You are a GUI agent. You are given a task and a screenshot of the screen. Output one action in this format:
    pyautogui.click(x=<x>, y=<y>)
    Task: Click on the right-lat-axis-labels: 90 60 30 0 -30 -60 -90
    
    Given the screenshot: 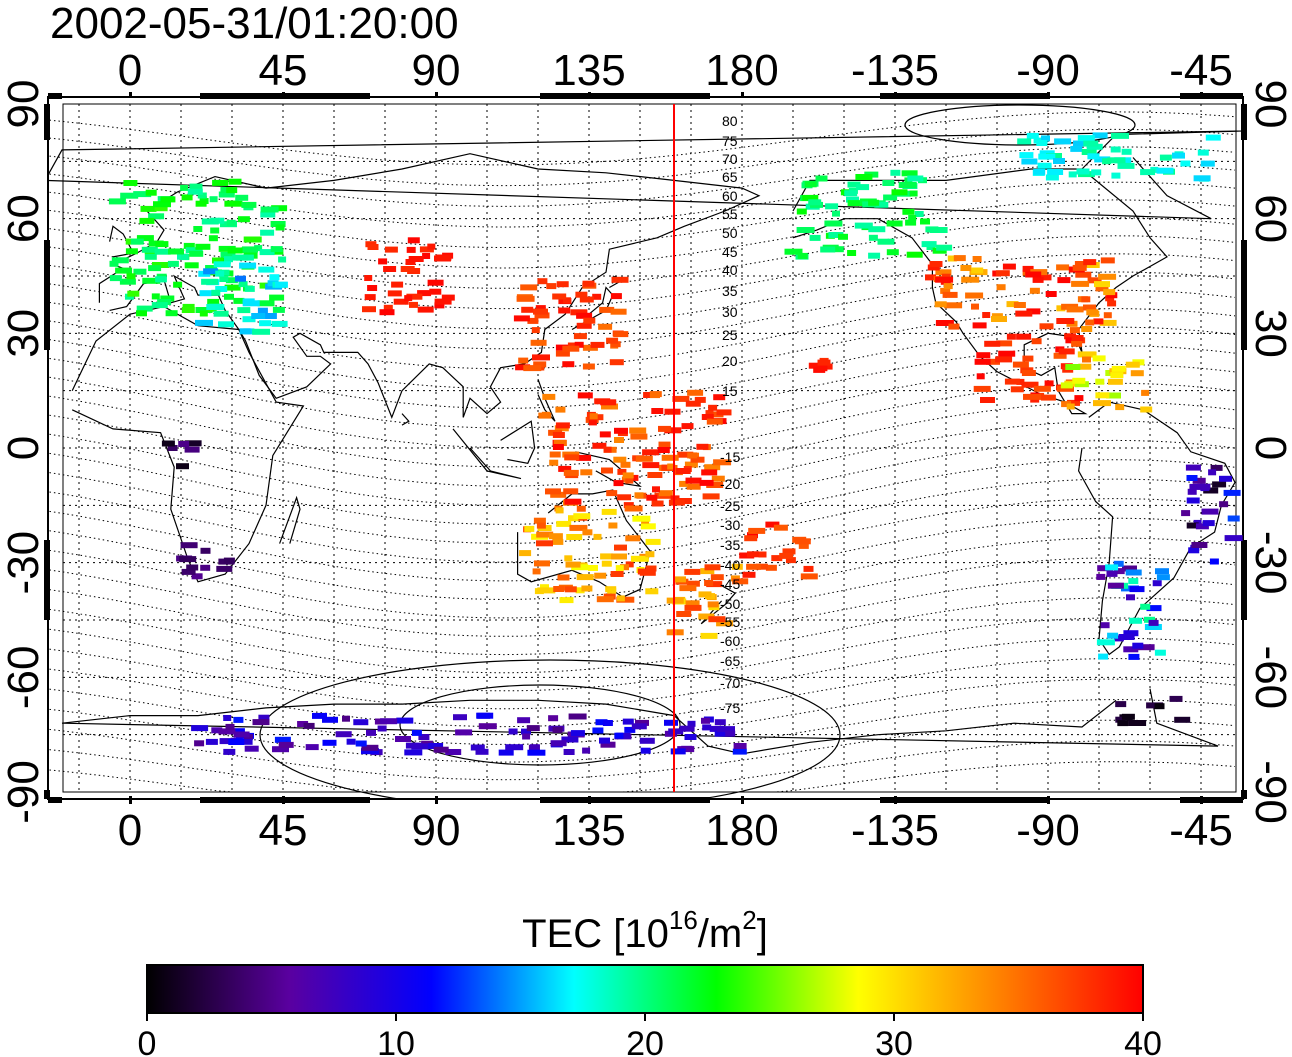 What is the action you would take?
    pyautogui.click(x=1269, y=452)
    